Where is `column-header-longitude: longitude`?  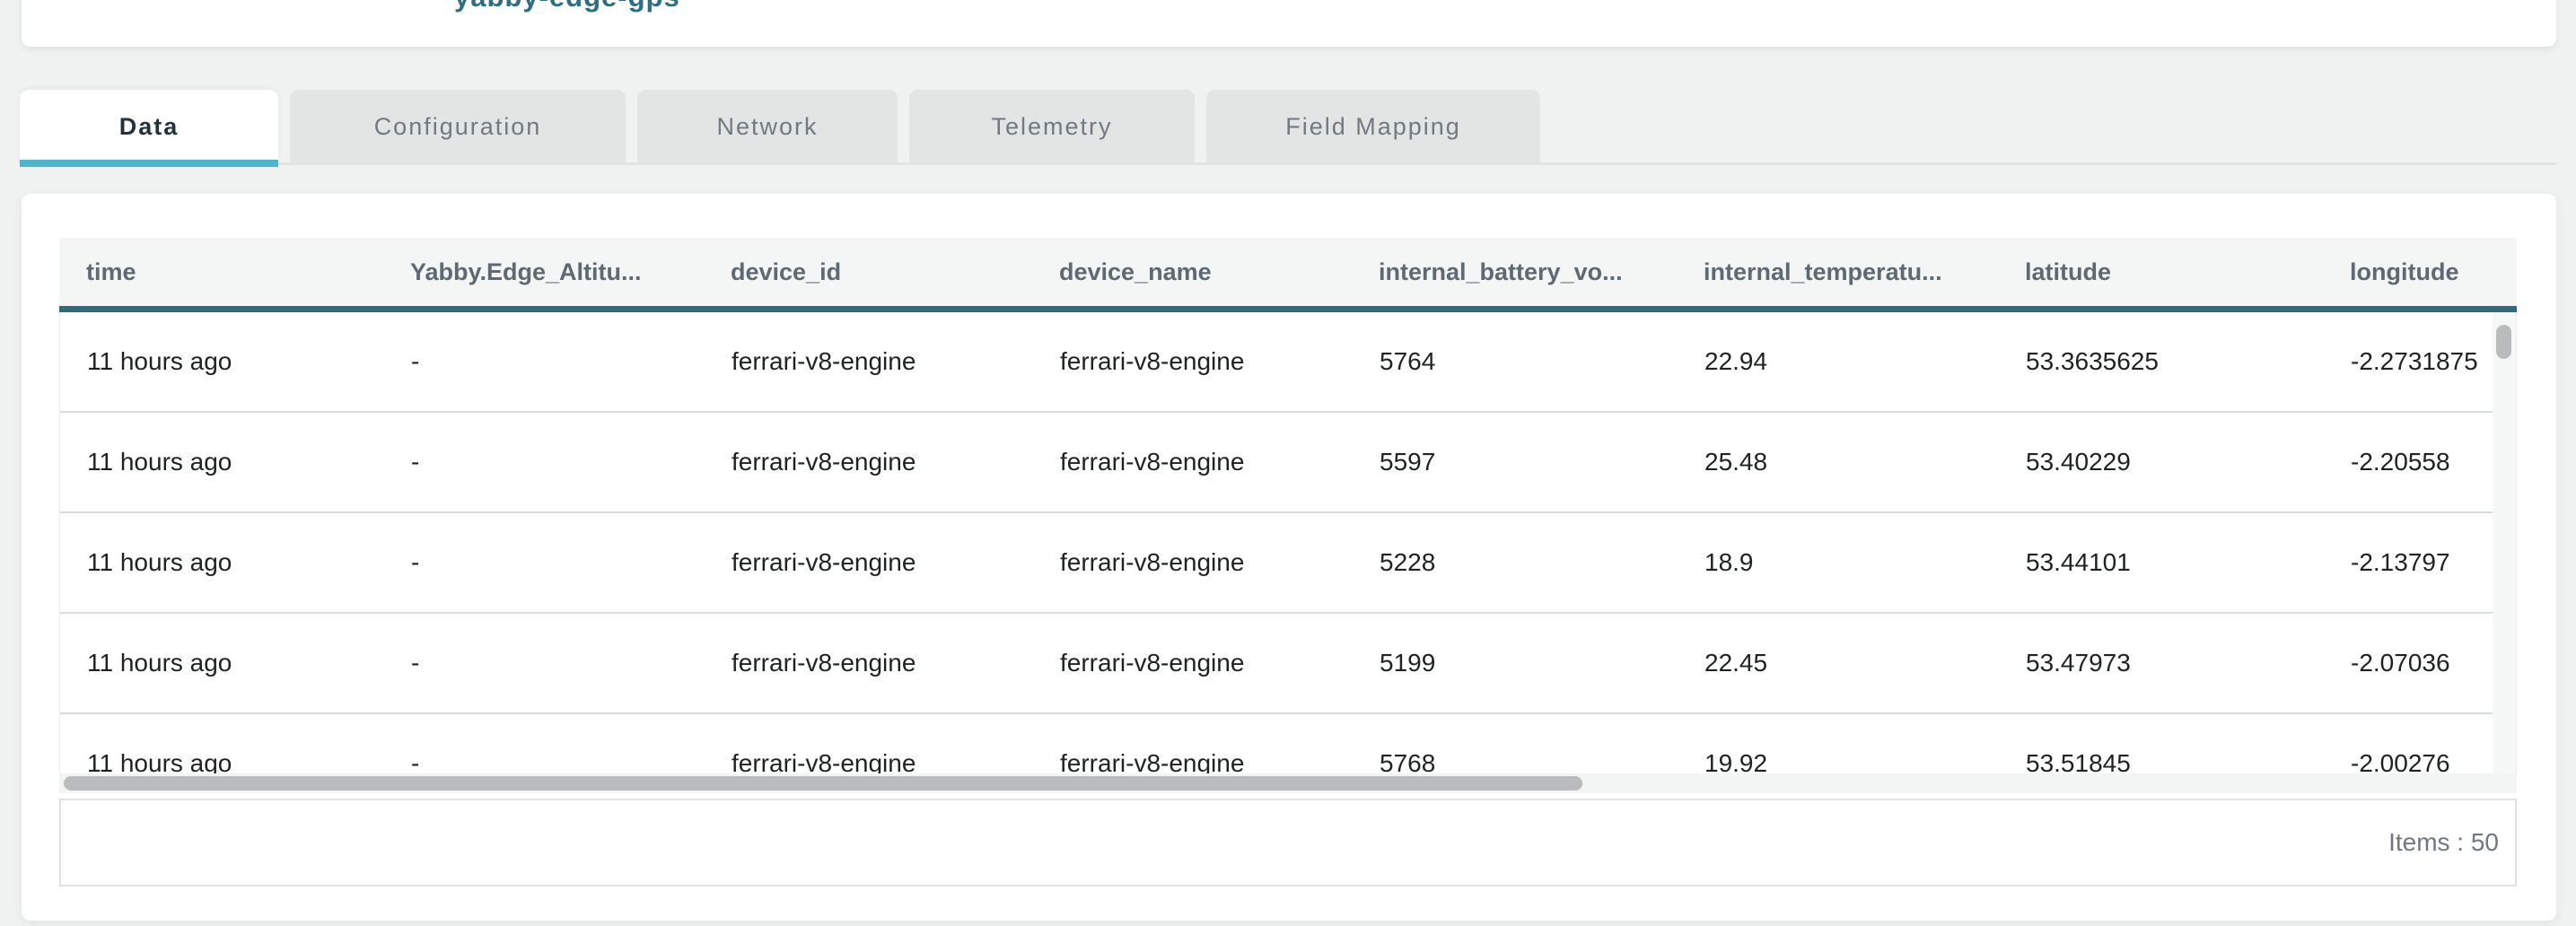 column-header-longitude: longitude is located at coordinates (2404, 271).